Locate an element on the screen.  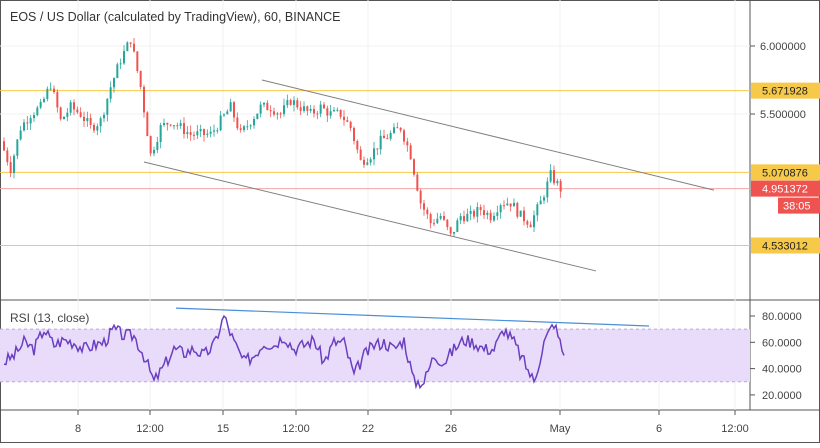
y-tick-label: 6.000000 is located at coordinates (783, 47).